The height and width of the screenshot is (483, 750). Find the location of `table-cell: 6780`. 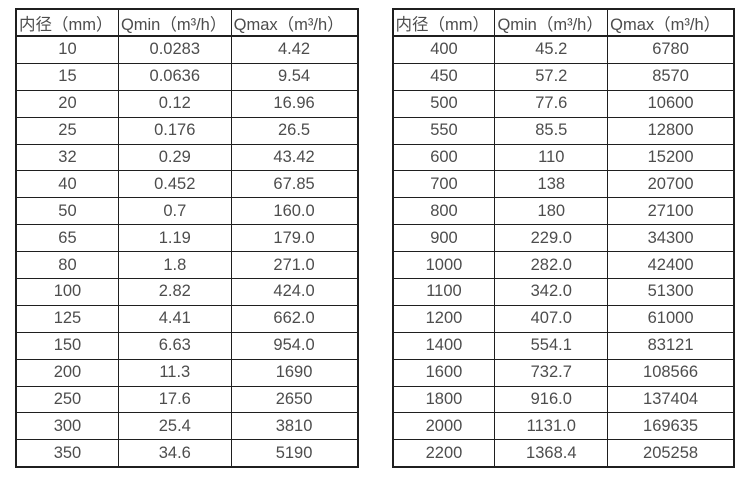

table-cell: 6780 is located at coordinates (671, 49).